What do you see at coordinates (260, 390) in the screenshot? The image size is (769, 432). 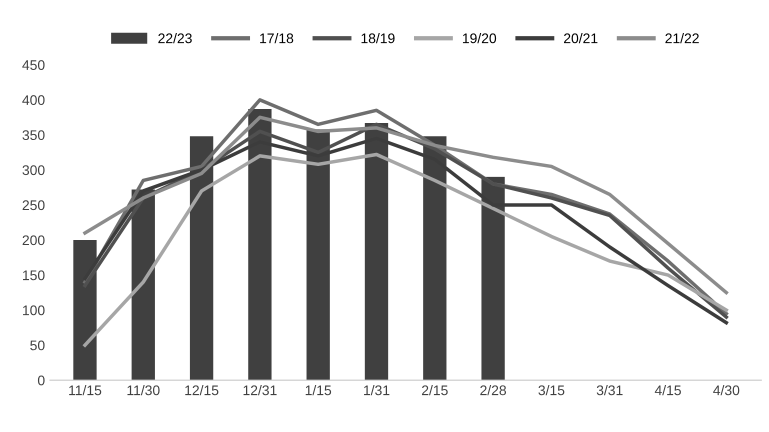 I see `x-tick-label: 12/31` at bounding box center [260, 390].